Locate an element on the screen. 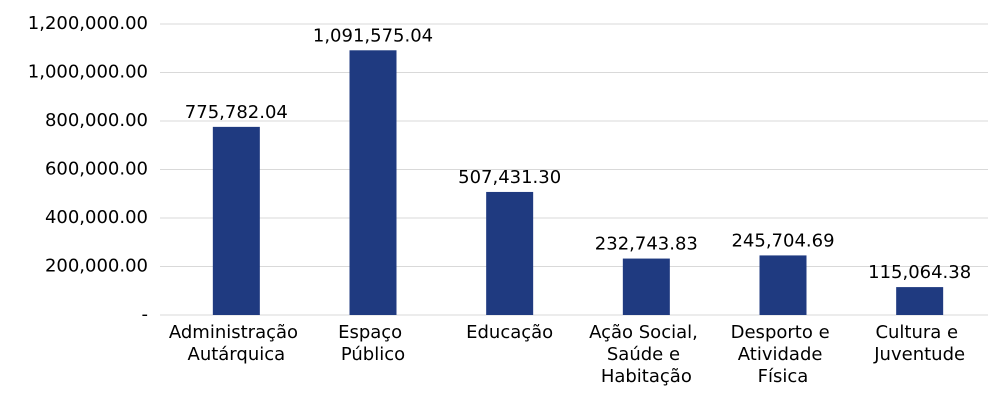 This screenshot has width=991, height=401. y-tick-label: 1,200,000.00 is located at coordinates (88, 23).